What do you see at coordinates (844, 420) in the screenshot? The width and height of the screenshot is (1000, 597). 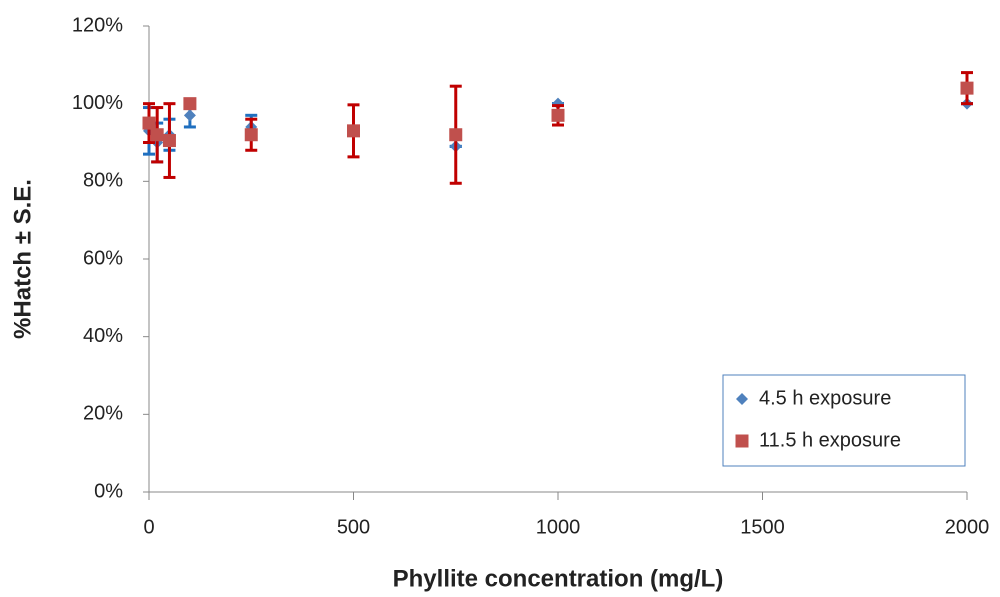 I see `legend-box` at bounding box center [844, 420].